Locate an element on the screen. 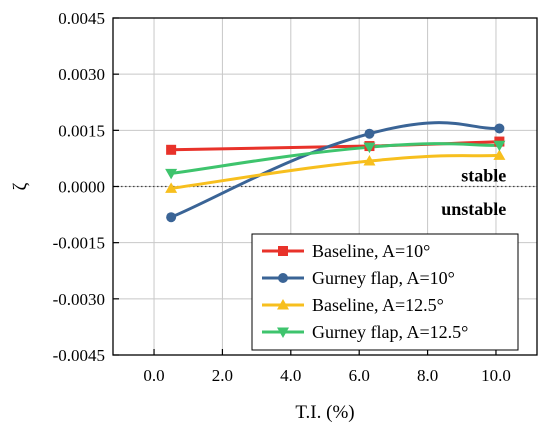  x-tick-label-4: 8.0 is located at coordinates (427, 375).